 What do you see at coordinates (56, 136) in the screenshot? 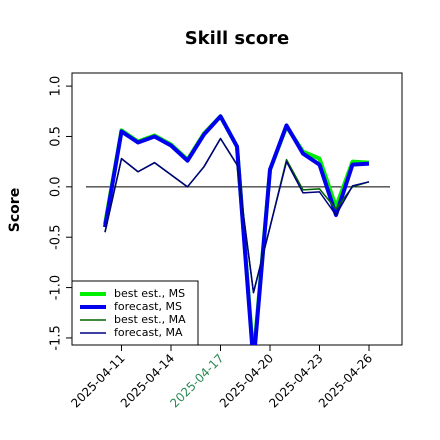
I see `y-tick-label: 0.5` at bounding box center [56, 136].